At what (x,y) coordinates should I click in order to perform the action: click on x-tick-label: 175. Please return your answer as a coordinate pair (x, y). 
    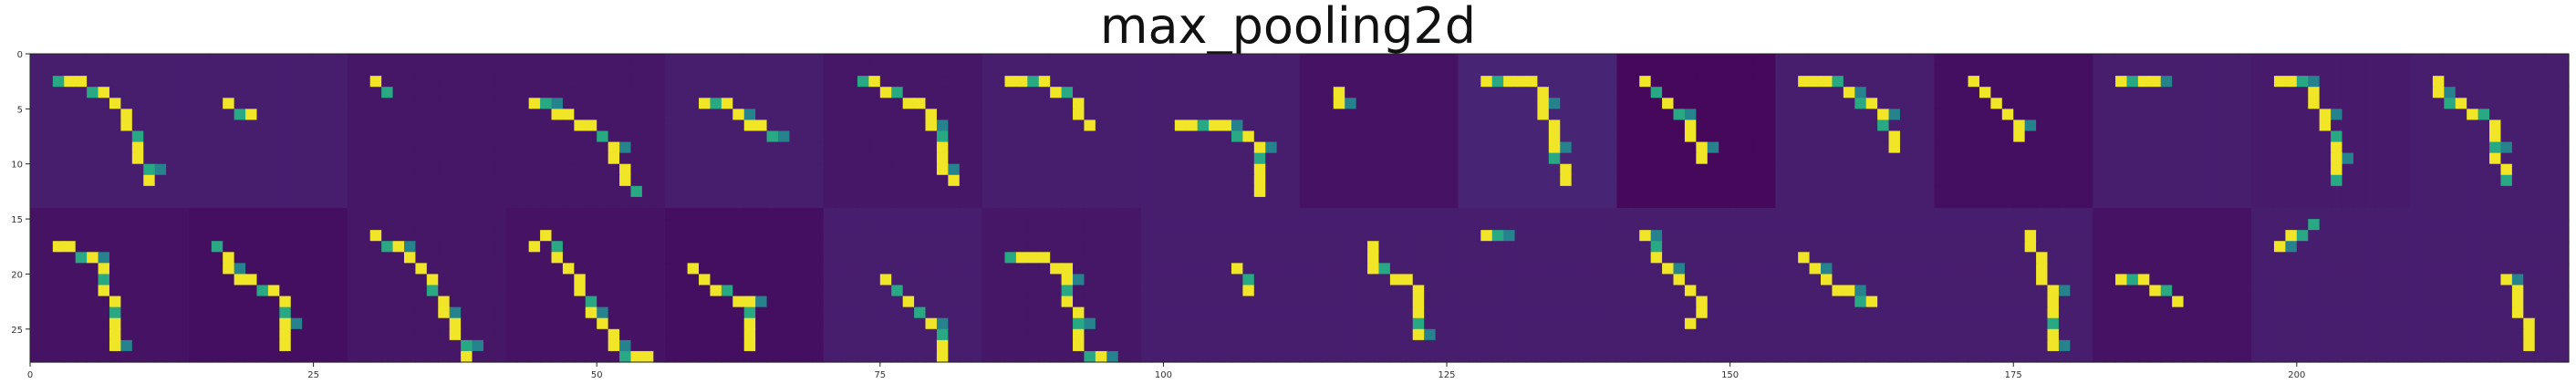
    Looking at the image, I should click on (2014, 375).